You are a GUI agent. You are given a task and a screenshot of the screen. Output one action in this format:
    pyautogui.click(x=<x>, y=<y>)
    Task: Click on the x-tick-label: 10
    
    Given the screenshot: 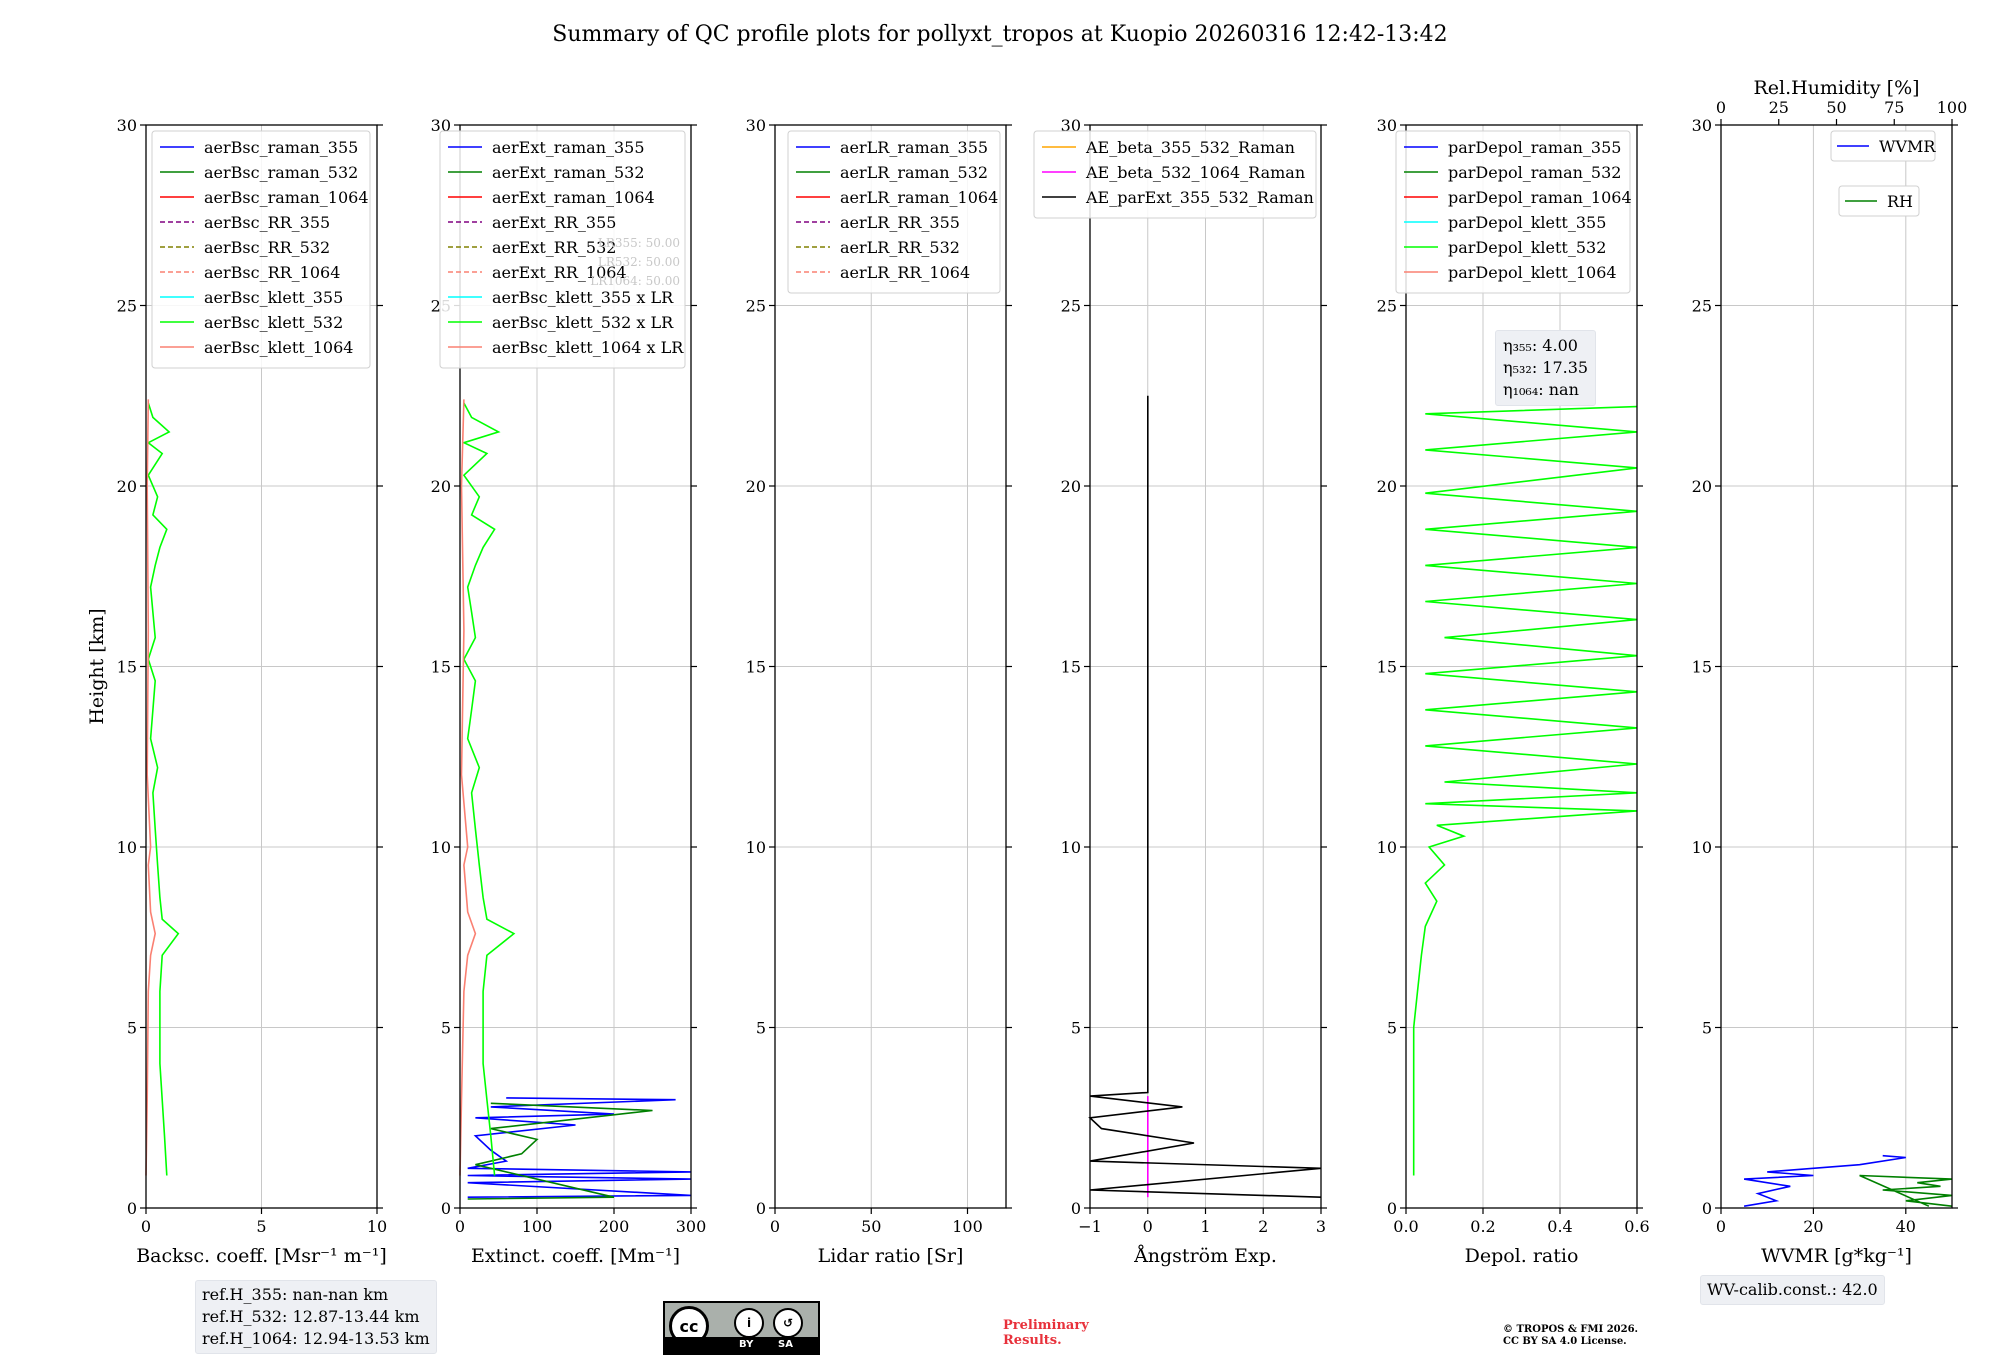 What is the action you would take?
    pyautogui.click(x=377, y=1226)
    